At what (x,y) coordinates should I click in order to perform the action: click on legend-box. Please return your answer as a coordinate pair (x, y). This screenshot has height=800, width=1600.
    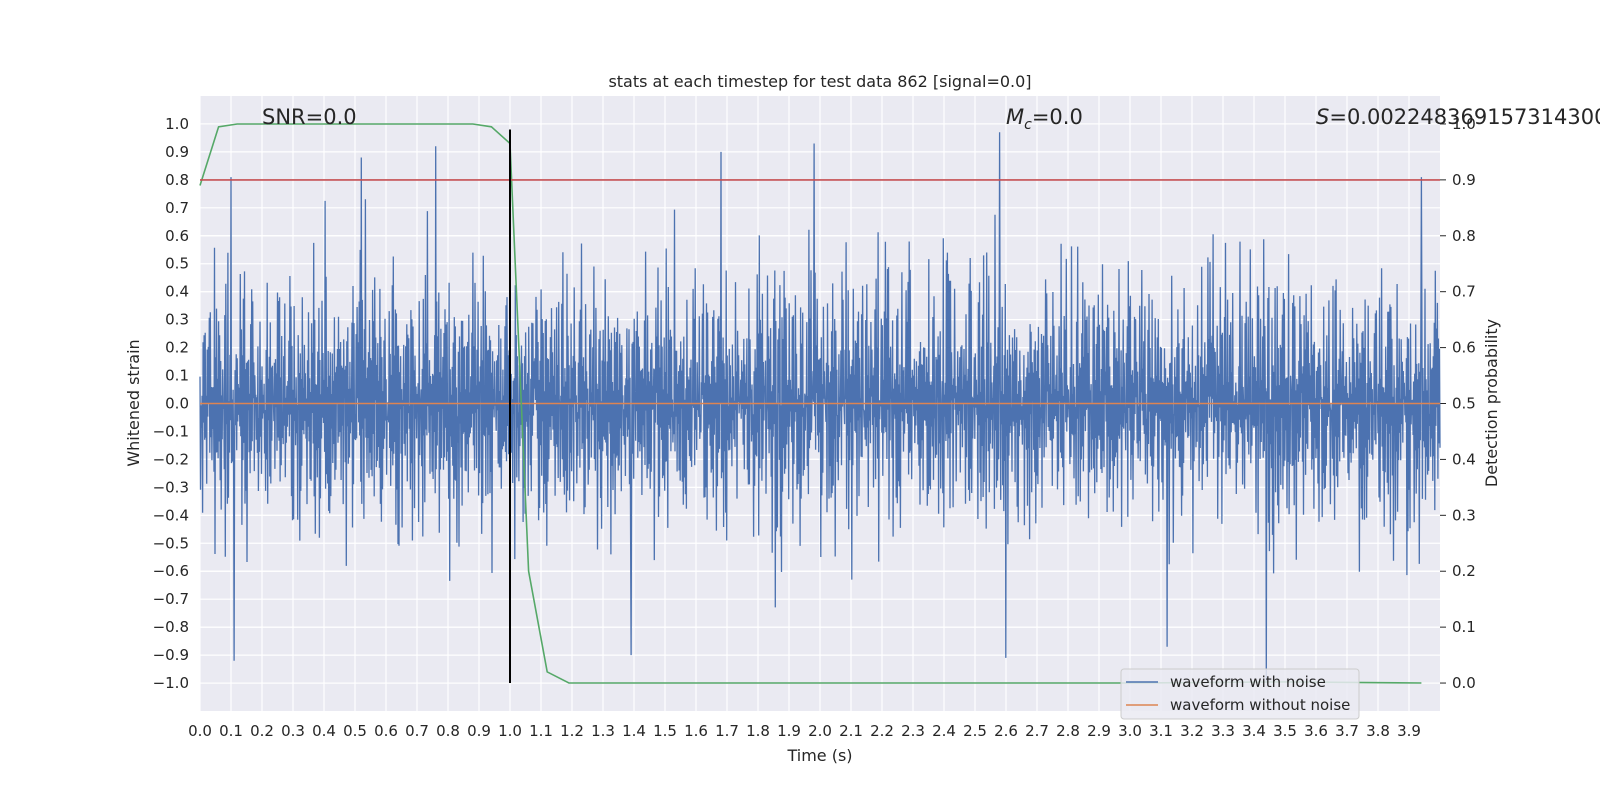
    Looking at the image, I should click on (1240, 694).